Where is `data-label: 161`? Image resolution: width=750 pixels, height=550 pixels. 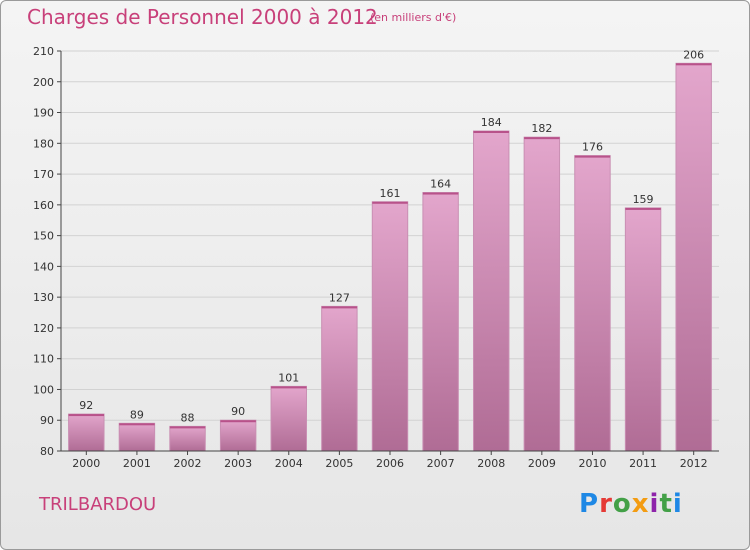 data-label: 161 is located at coordinates (390, 193).